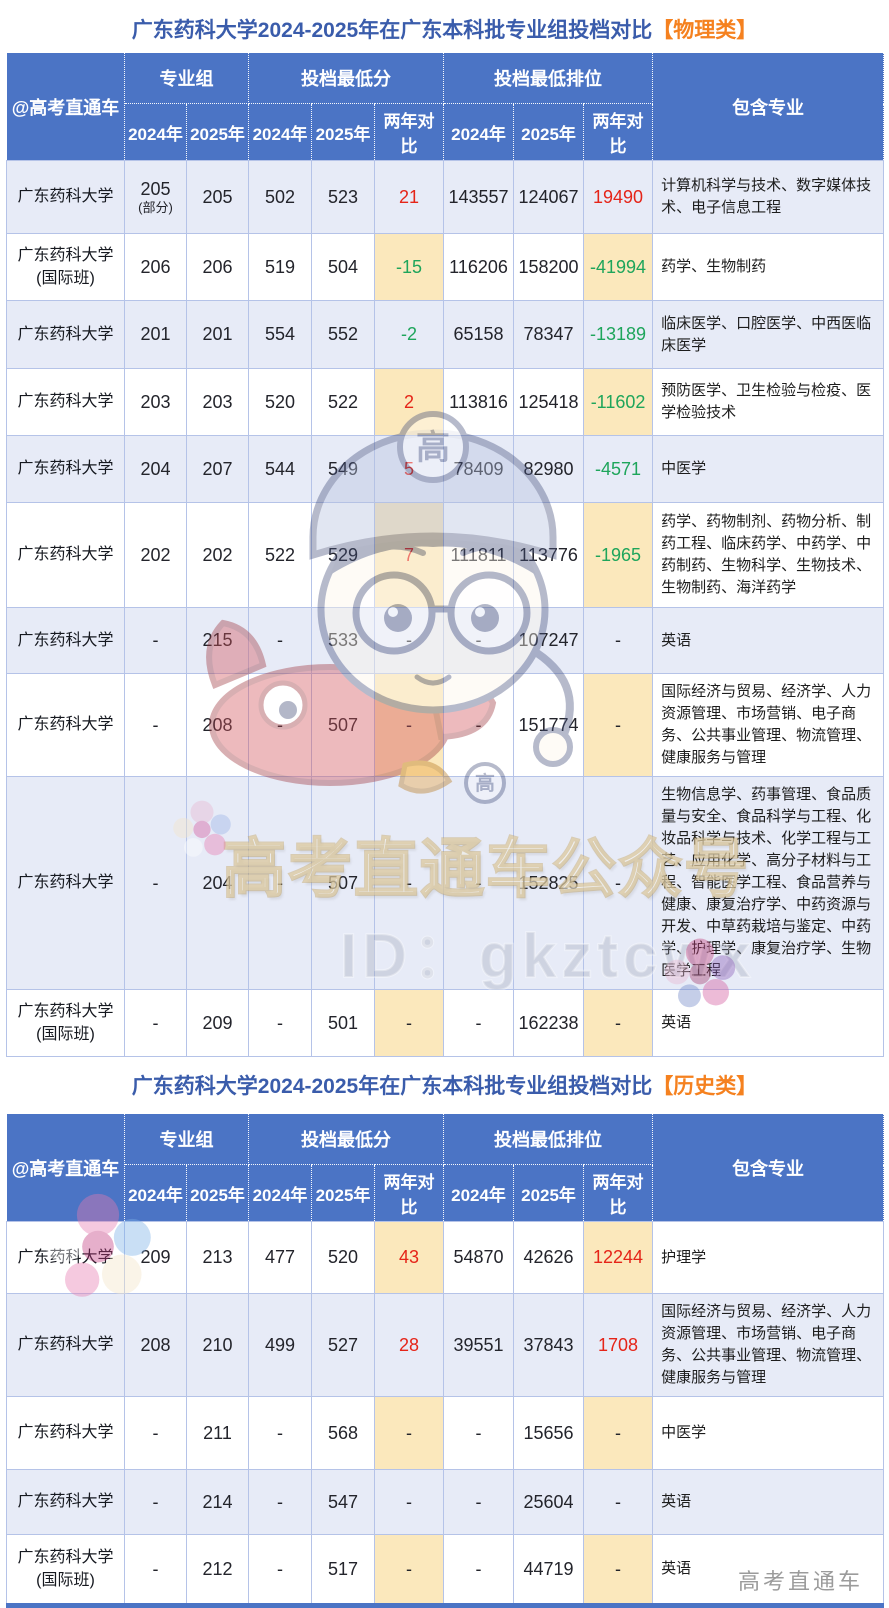  I want to click on group-2024-value: 203, so click(155, 401).